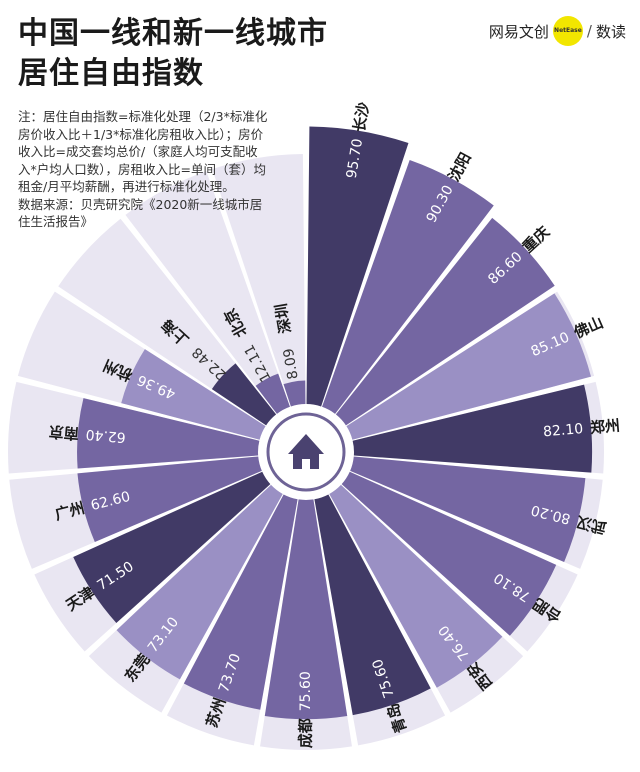  Describe the element at coordinates (355, 158) in the screenshot. I see `value-label: 95.70` at that location.